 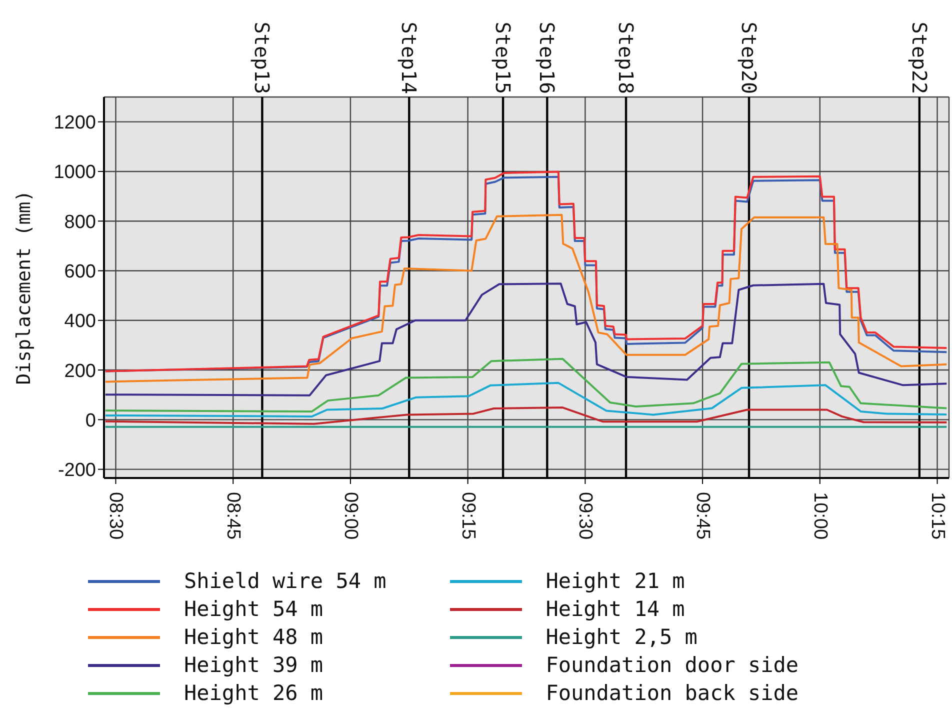 What do you see at coordinates (254, 665) in the screenshot?
I see `legend-label: Height 39 m` at bounding box center [254, 665].